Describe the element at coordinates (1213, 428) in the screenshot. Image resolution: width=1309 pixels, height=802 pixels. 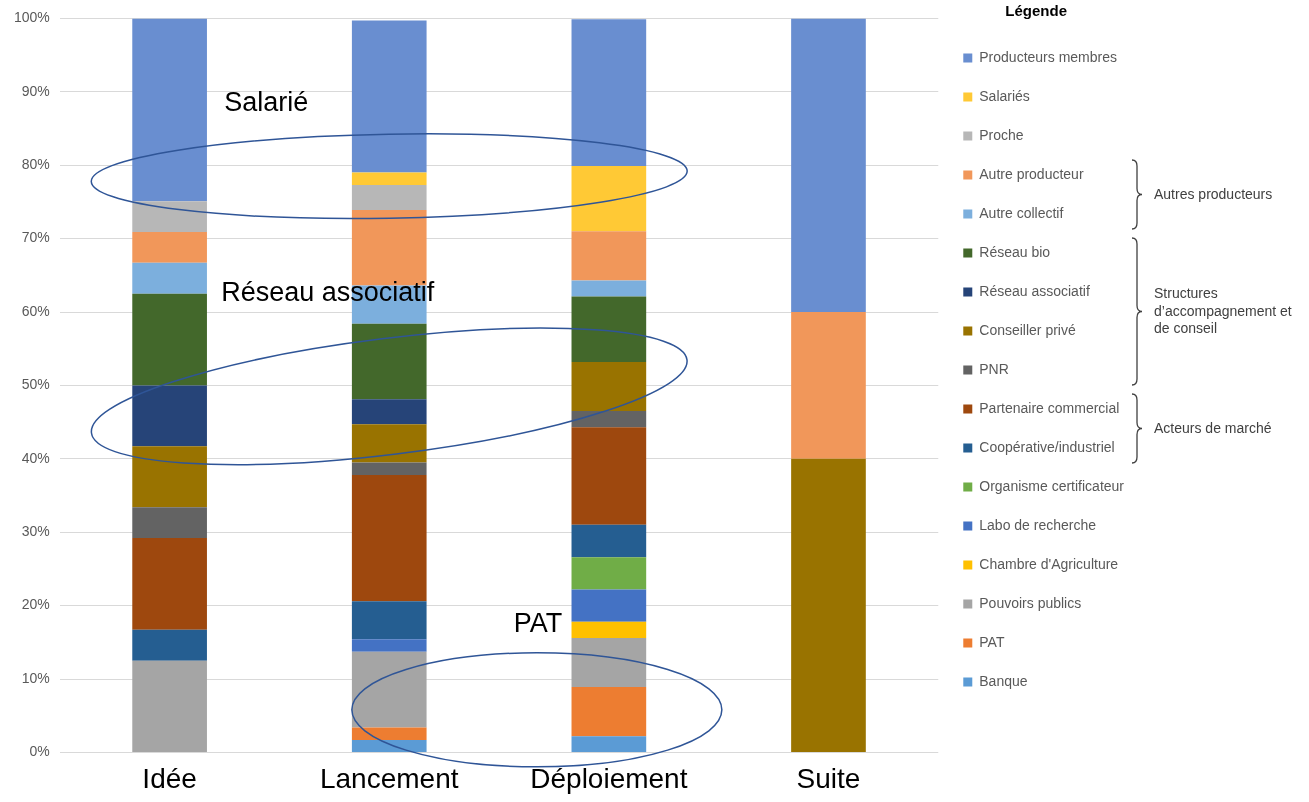
I see `text: Acteurs de marché` at that location.